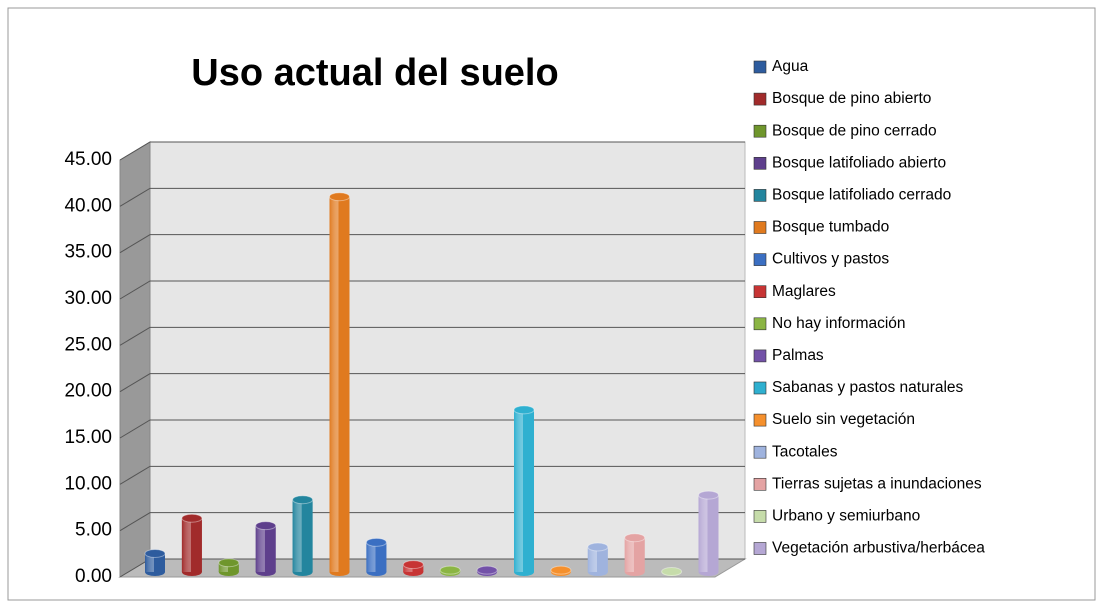 The image size is (1103, 607). Describe the element at coordinates (854, 130) in the screenshot. I see `legend-label: Bosque de pino cerrado` at that location.